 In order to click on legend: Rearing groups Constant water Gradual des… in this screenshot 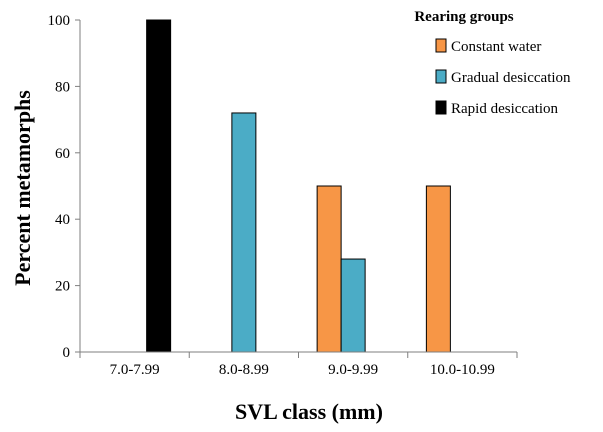, I will do `click(492, 63)`.